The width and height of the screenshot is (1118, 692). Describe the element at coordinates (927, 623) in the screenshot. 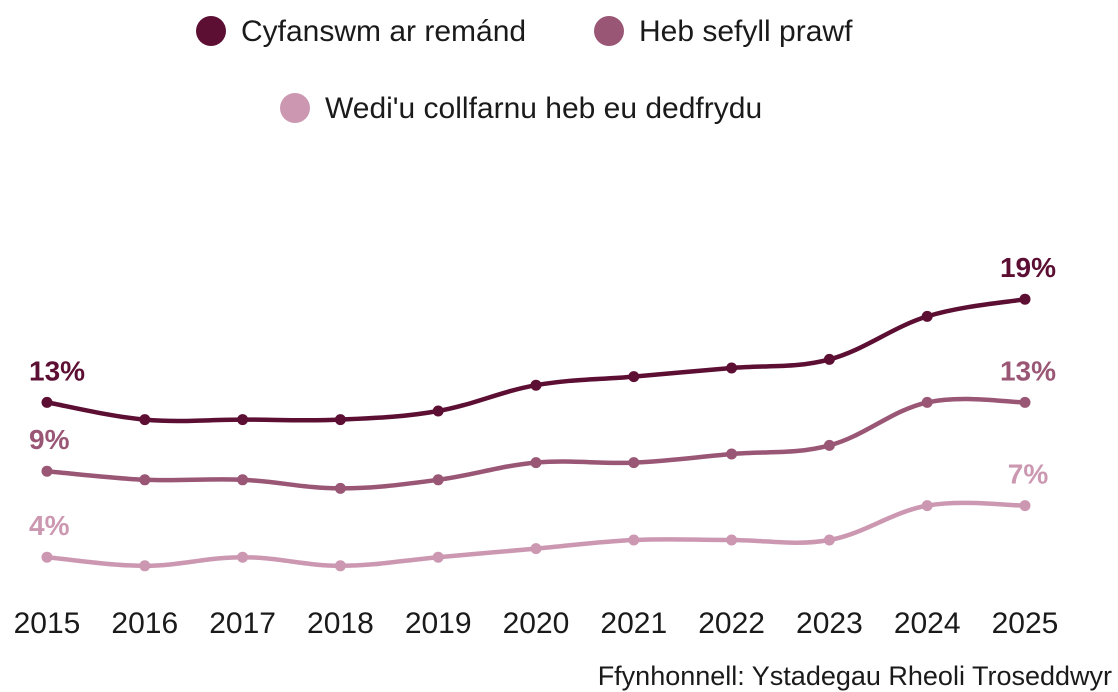

I see `x-tick-label: 2024` at that location.